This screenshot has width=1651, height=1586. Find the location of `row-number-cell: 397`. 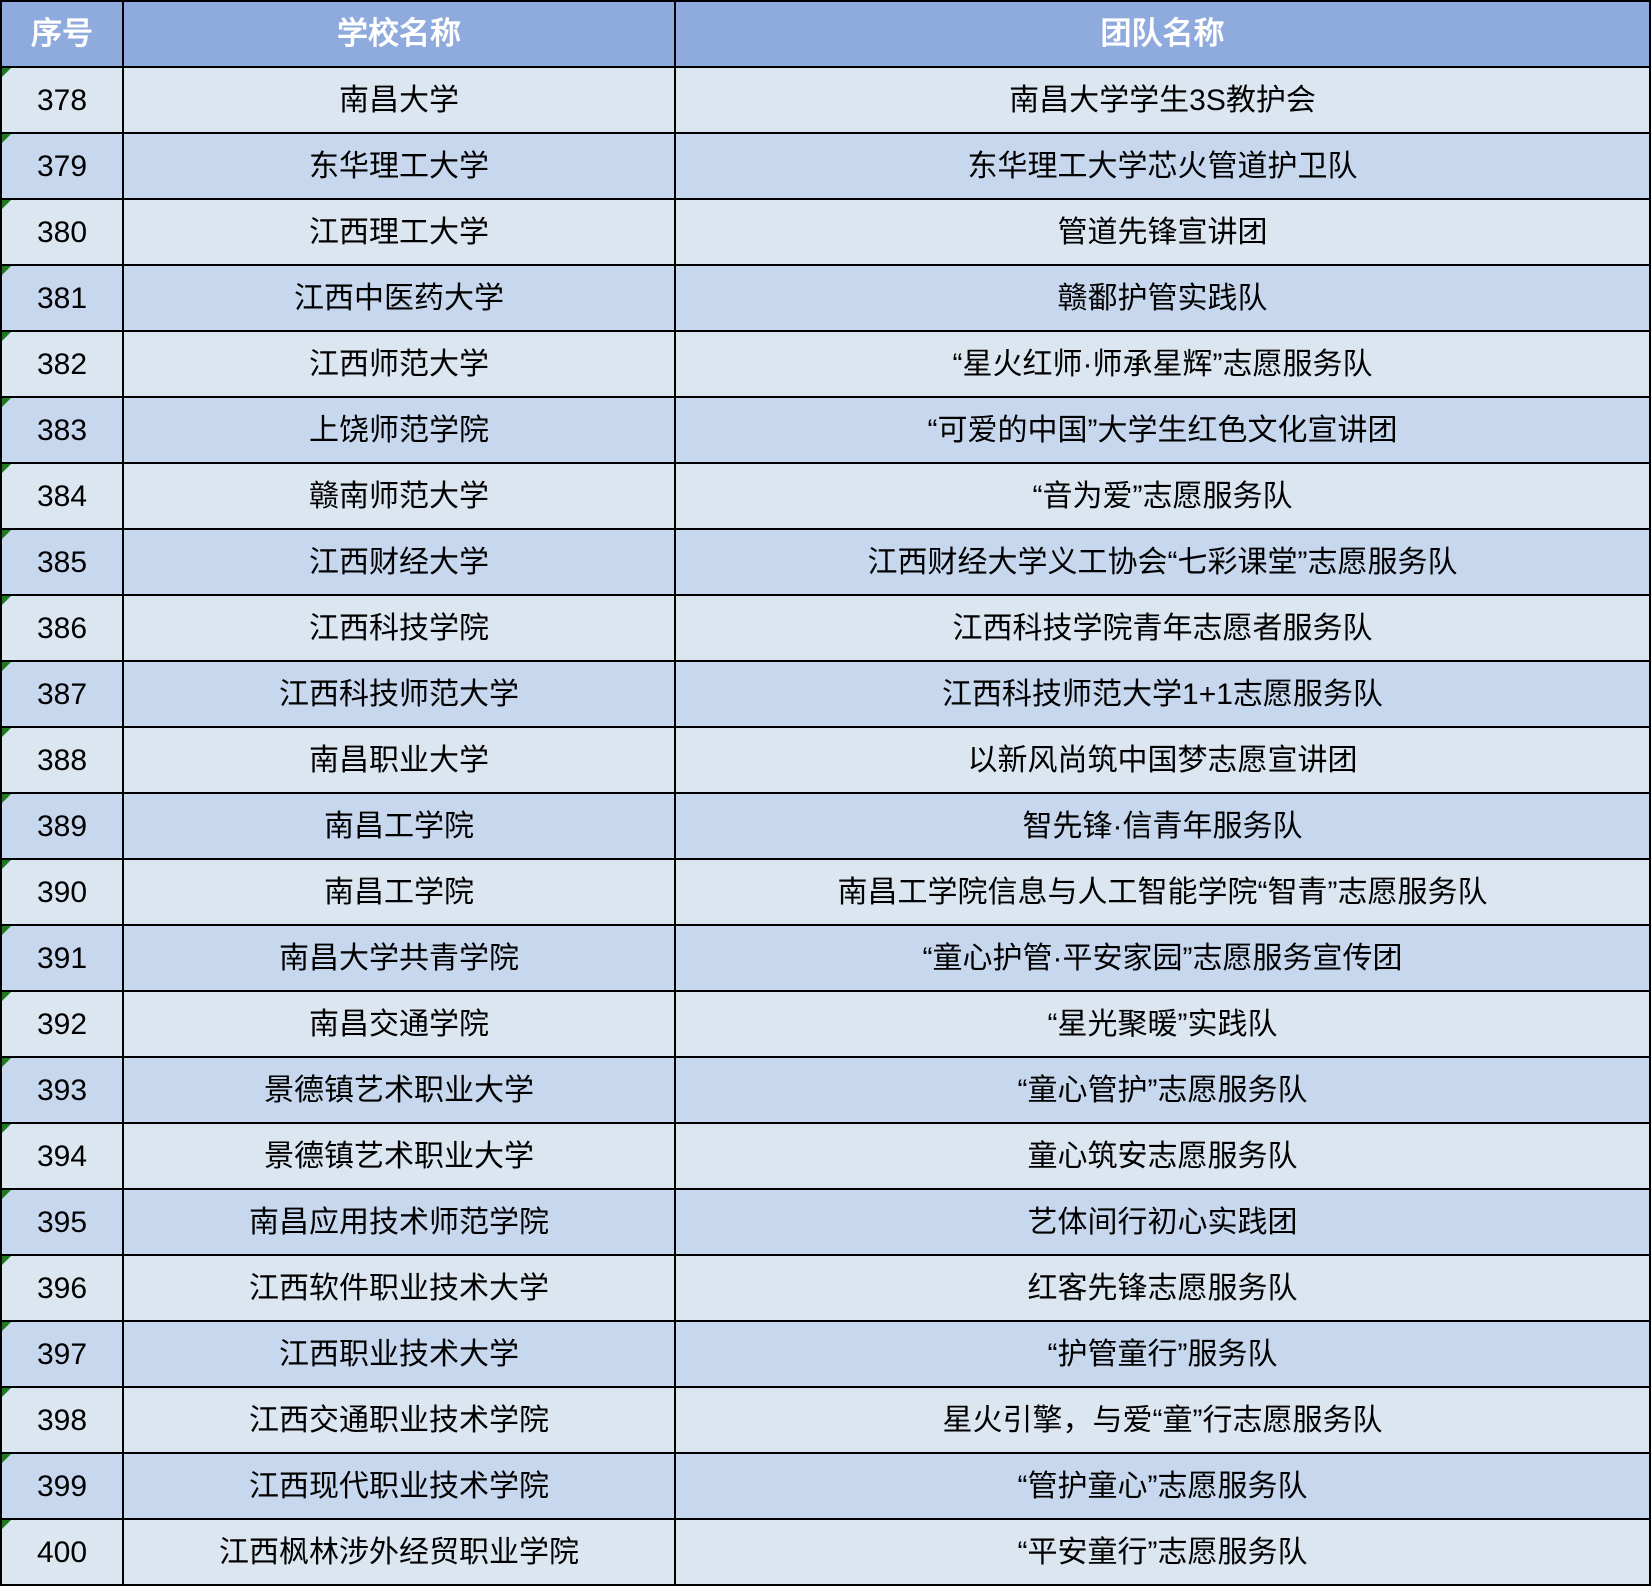

row-number-cell: 397 is located at coordinates (62, 1354).